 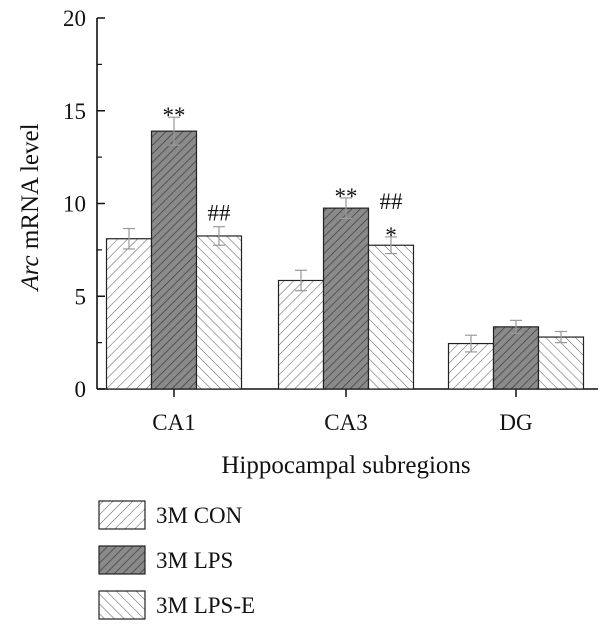 What do you see at coordinates (346, 298) in the screenshot?
I see `bar-3m-lps-ca3` at bounding box center [346, 298].